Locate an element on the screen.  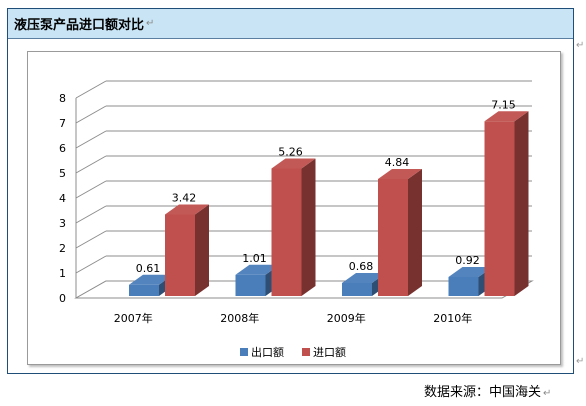
y-tick-label: 3 is located at coordinates (62, 223).